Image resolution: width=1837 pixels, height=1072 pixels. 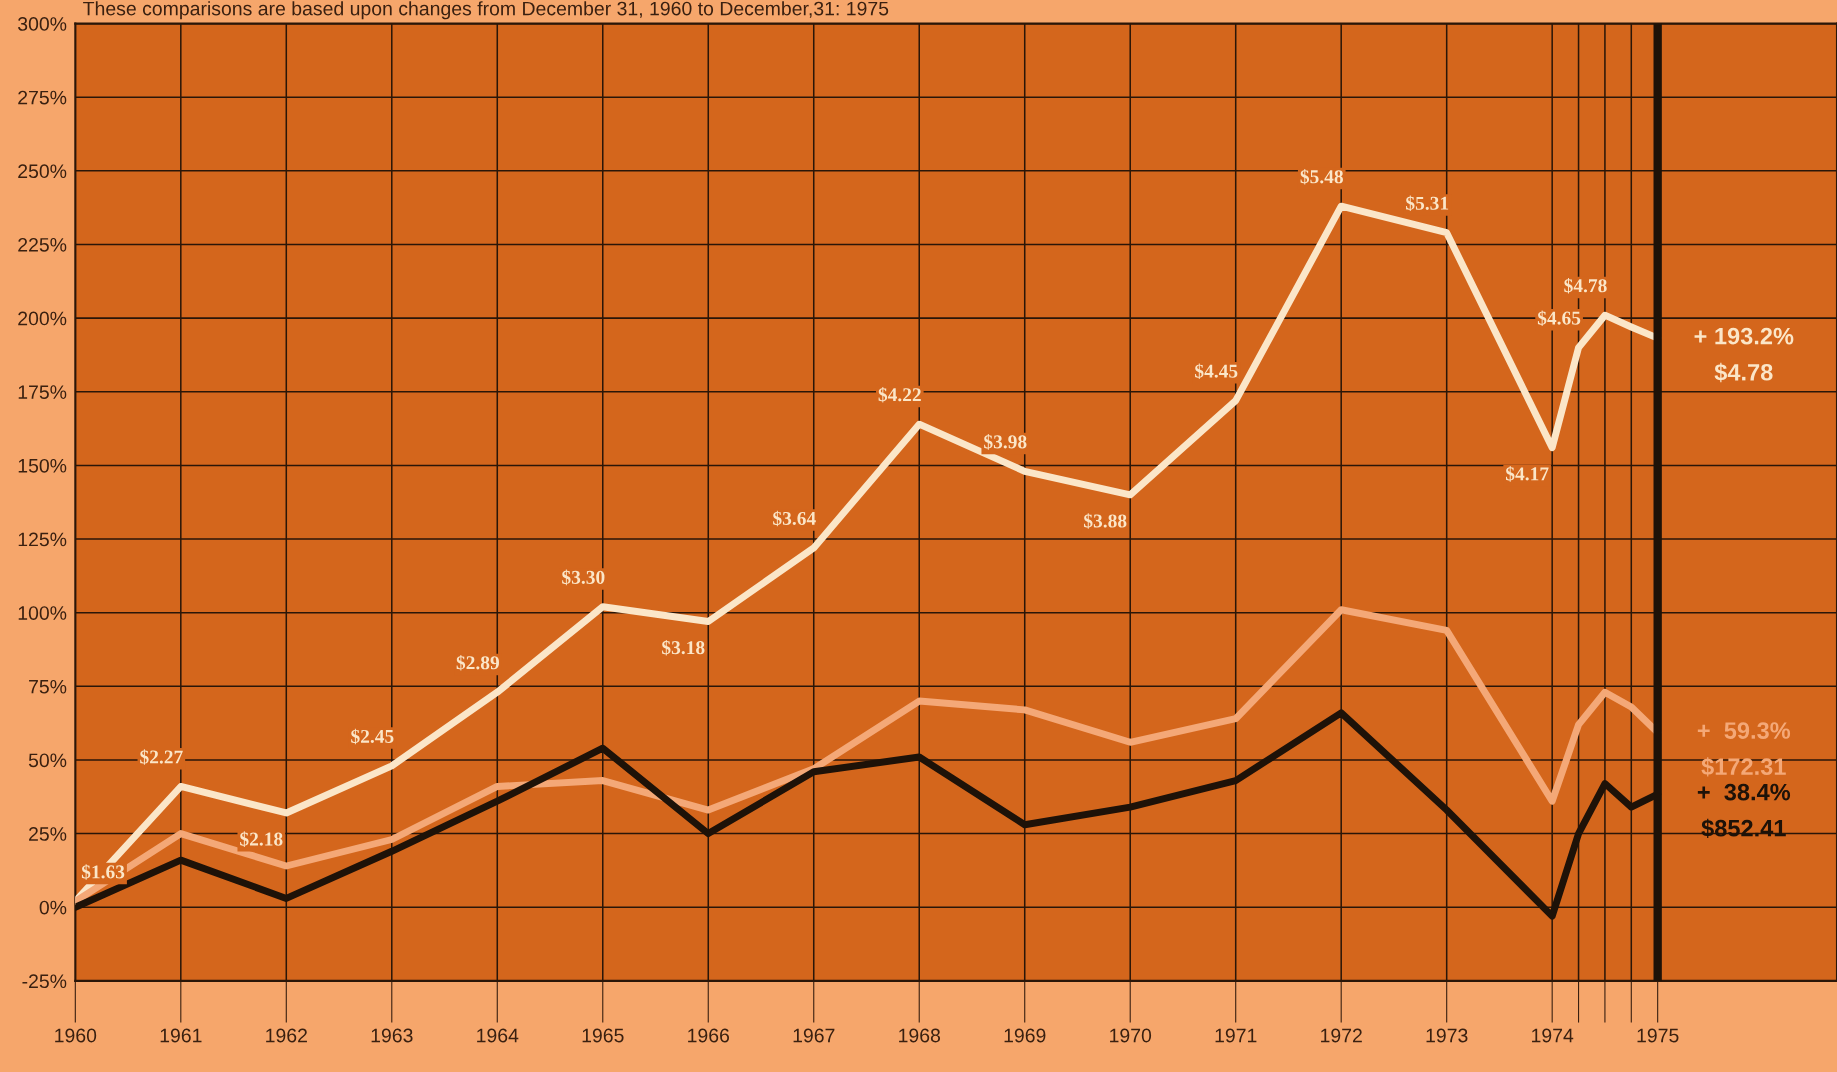 What do you see at coordinates (1744, 792) in the screenshot?
I see `annotation: + 38.4%` at bounding box center [1744, 792].